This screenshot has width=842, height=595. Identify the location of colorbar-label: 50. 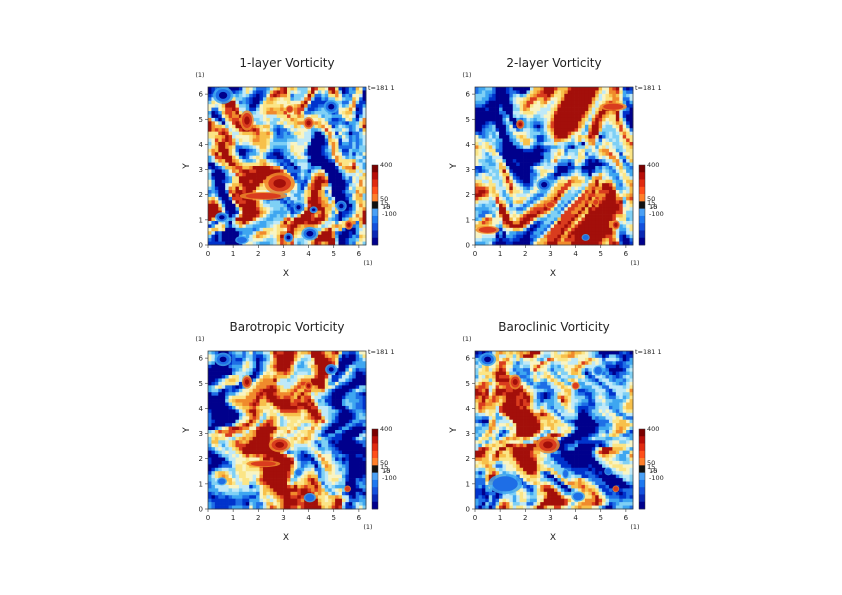
(651, 199).